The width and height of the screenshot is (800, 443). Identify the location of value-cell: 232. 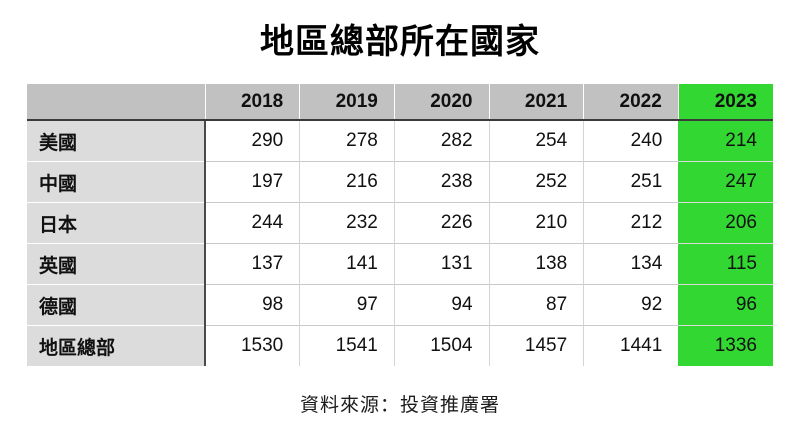
(347, 223).